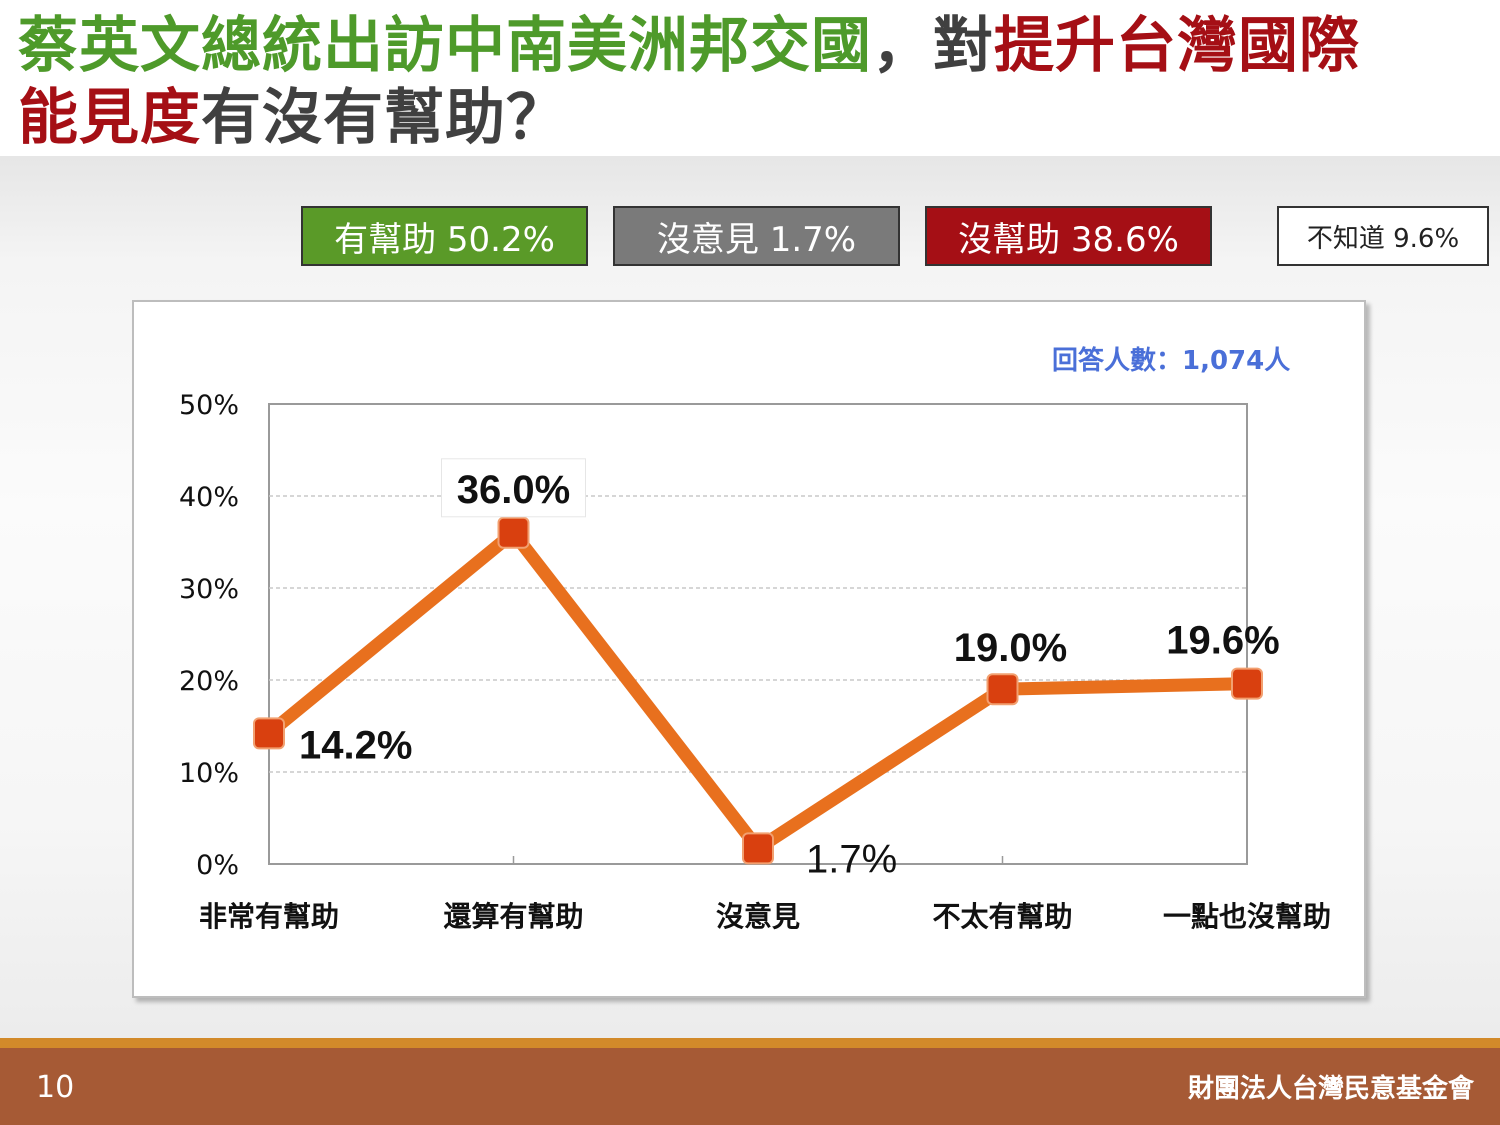 The height and width of the screenshot is (1125, 1500). What do you see at coordinates (55, 1087) in the screenshot?
I see `page-number: 10` at bounding box center [55, 1087].